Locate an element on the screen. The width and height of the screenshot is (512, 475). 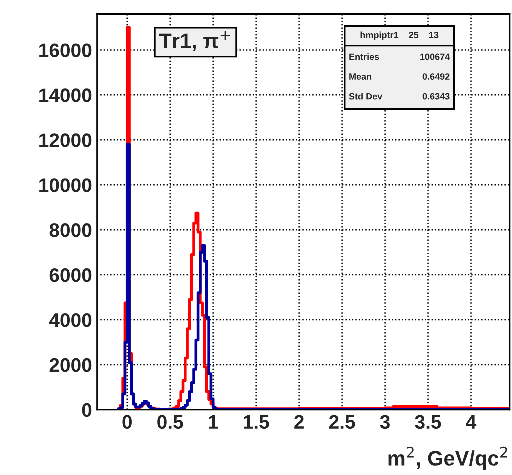
annotation: 0.6492 is located at coordinates (436, 77).